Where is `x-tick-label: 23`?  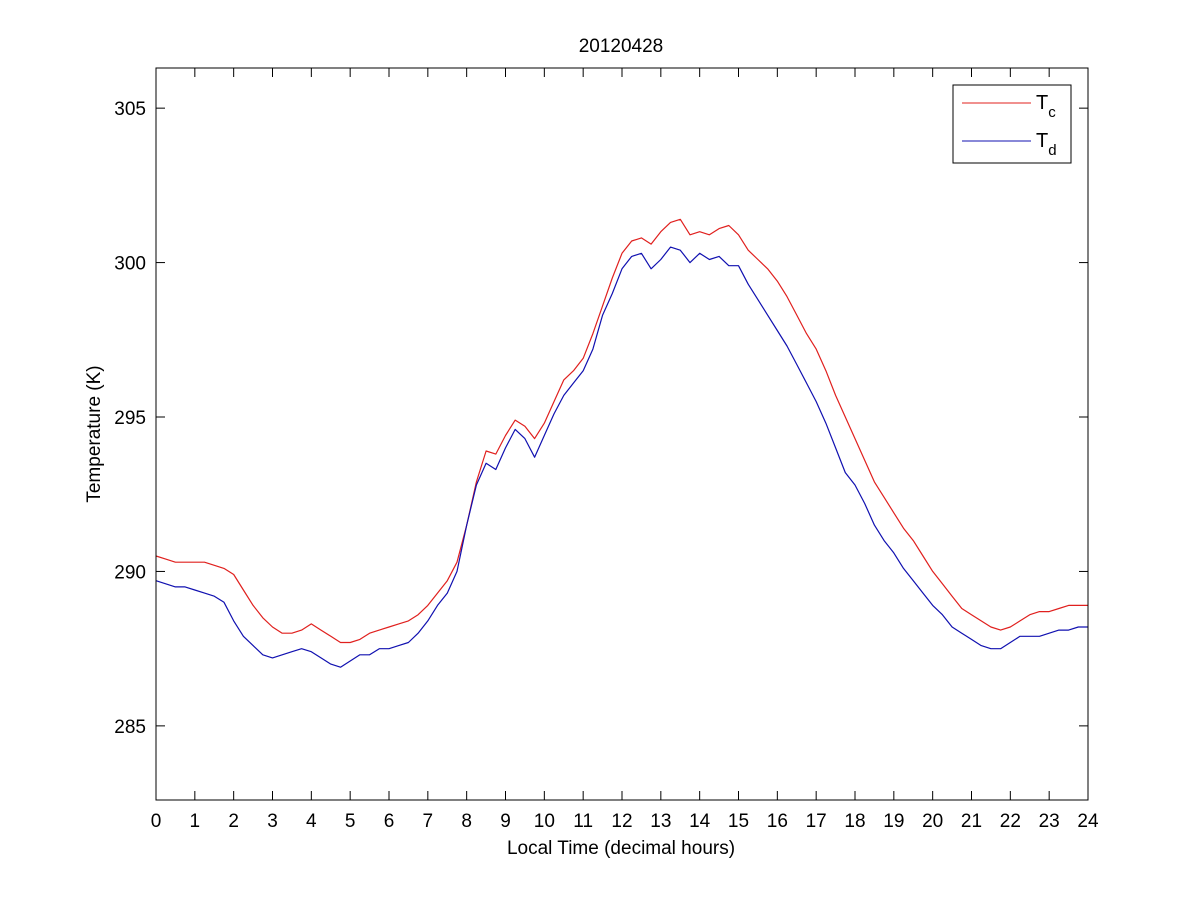
x-tick-label: 23 is located at coordinates (1049, 821).